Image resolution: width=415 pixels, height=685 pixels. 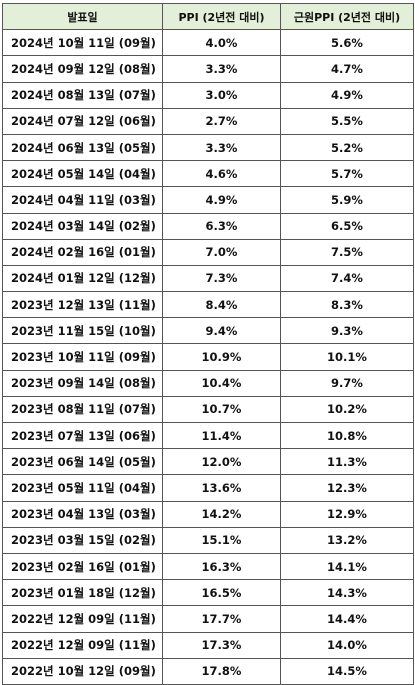 What do you see at coordinates (347, 305) in the screenshot?
I see `cell-core-ppi: 8.3%` at bounding box center [347, 305].